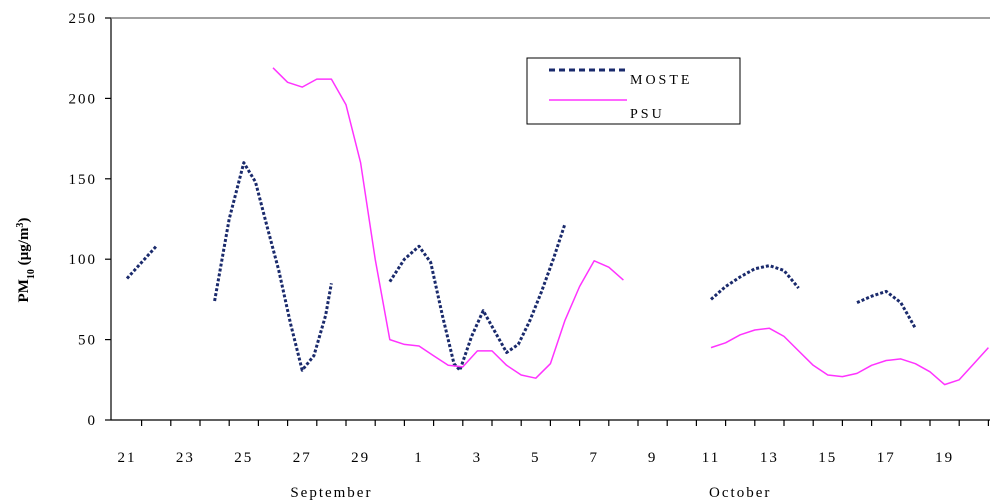 The width and height of the screenshot is (994, 502). What do you see at coordinates (185, 458) in the screenshot?
I see `x-tick-label: 23` at bounding box center [185, 458].